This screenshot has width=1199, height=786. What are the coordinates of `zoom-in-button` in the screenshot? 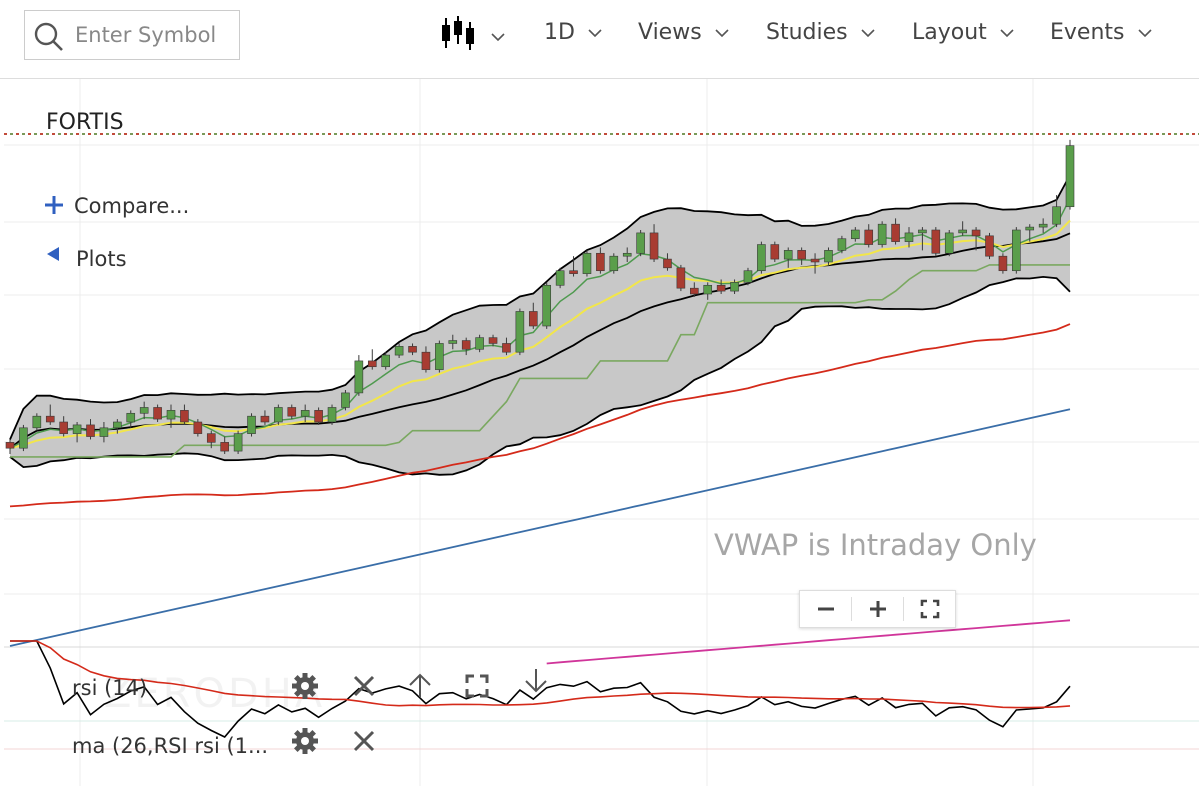 It's located at (877, 609).